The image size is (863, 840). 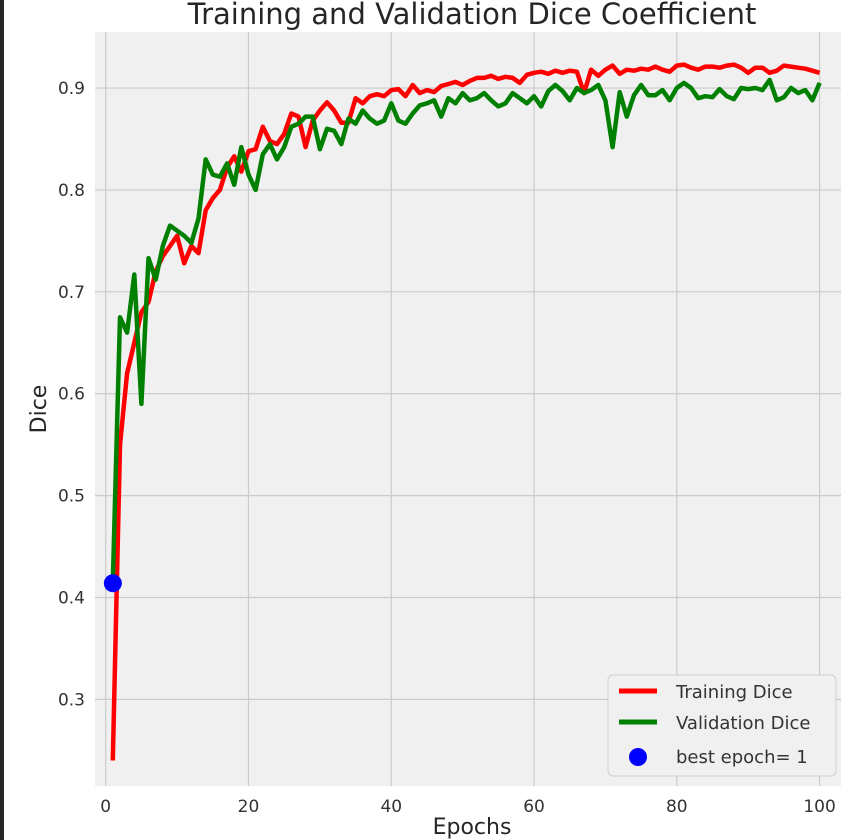 What do you see at coordinates (71, 599) in the screenshot?
I see `y-tick-label: 0.4` at bounding box center [71, 599].